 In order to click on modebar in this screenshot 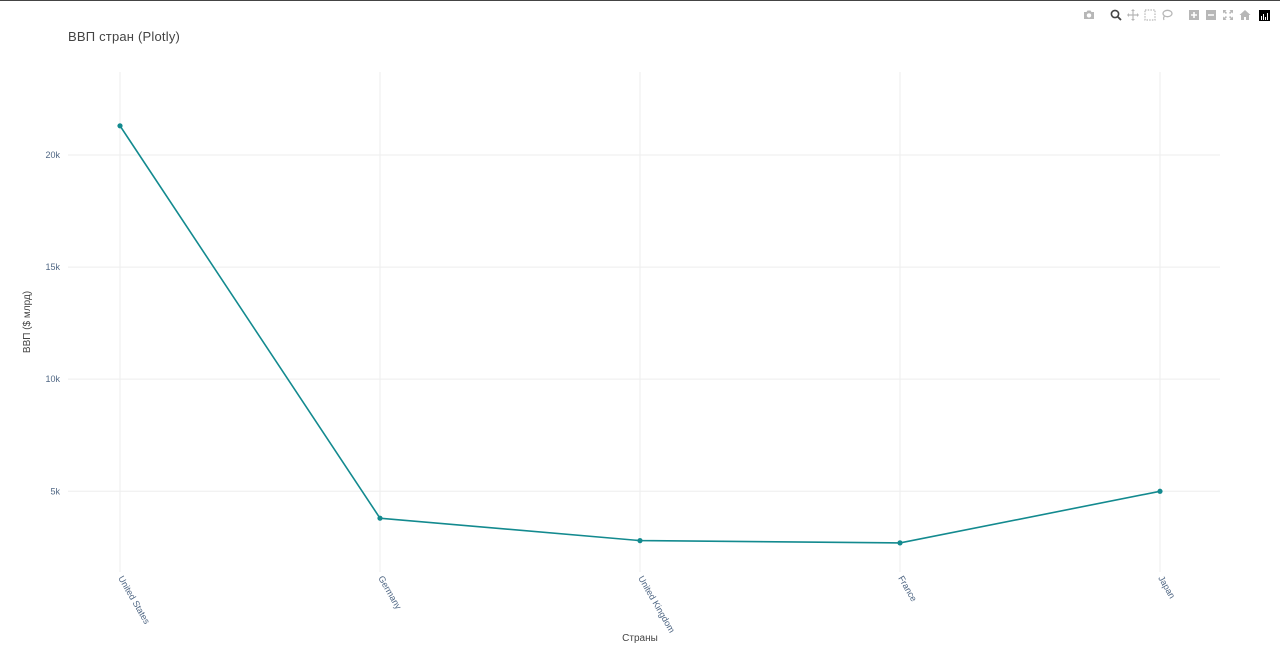, I will do `click(1176, 15)`.